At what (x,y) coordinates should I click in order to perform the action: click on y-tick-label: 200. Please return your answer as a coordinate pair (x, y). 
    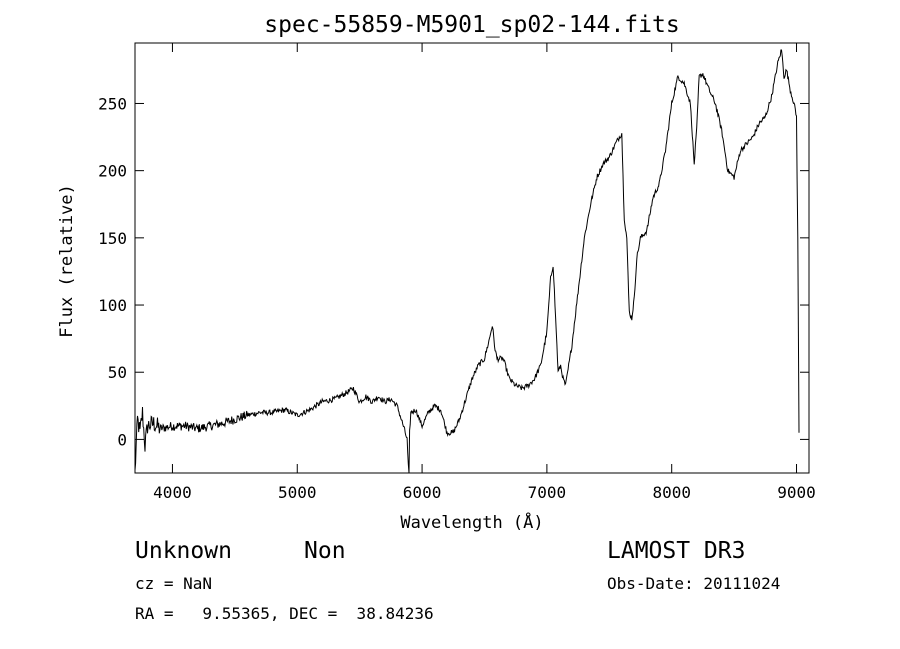
    Looking at the image, I should click on (112, 171).